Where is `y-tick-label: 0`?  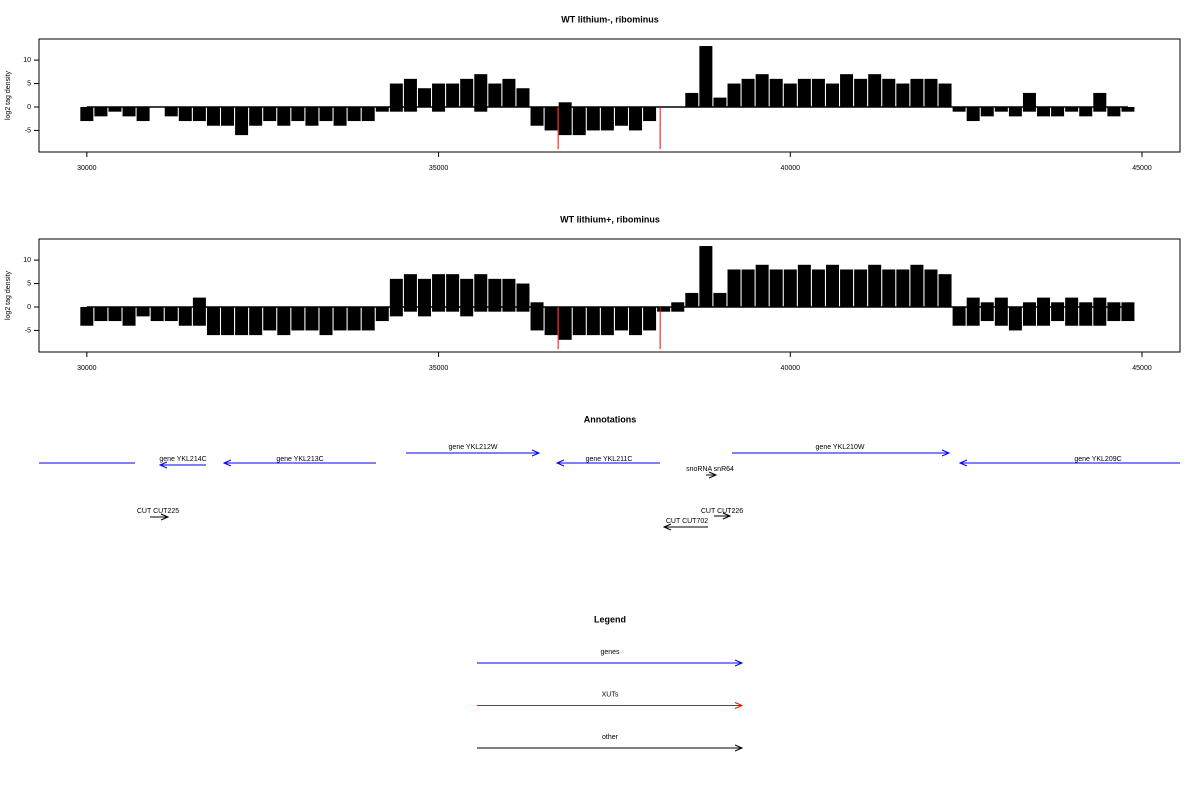
y-tick-label: 0 is located at coordinates (29, 107).